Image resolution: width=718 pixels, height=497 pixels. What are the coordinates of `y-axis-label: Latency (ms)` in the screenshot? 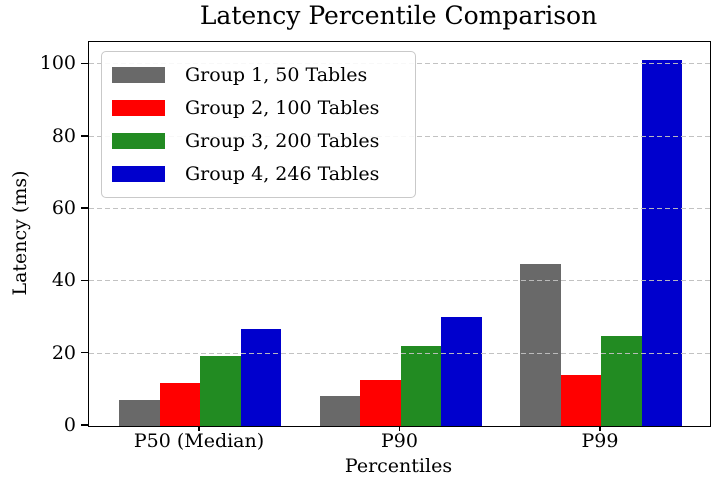 It's located at (20, 233).